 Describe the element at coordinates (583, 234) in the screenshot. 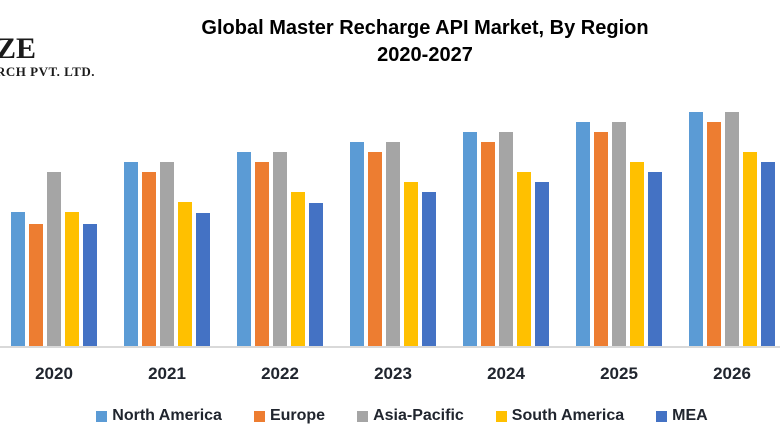

I see `bar-north-america-2025` at that location.